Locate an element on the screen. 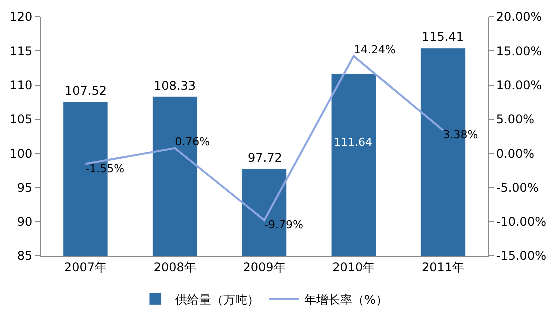  y-tick-label: 120 is located at coordinates (21, 17).